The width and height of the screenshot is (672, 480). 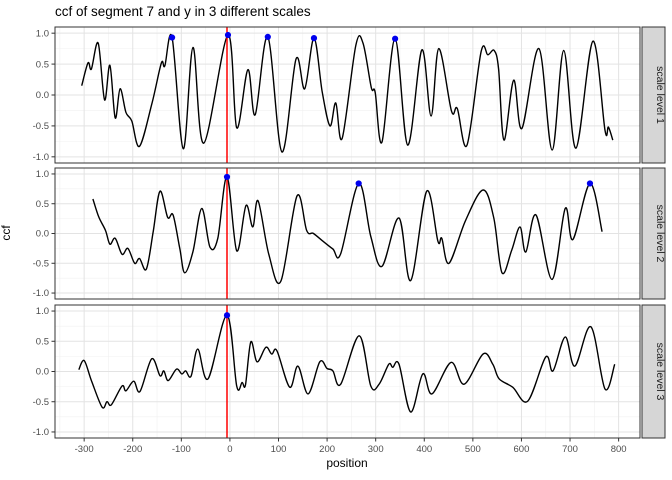 What do you see at coordinates (619, 449) in the screenshot?
I see `x-tick-label: 800` at bounding box center [619, 449].